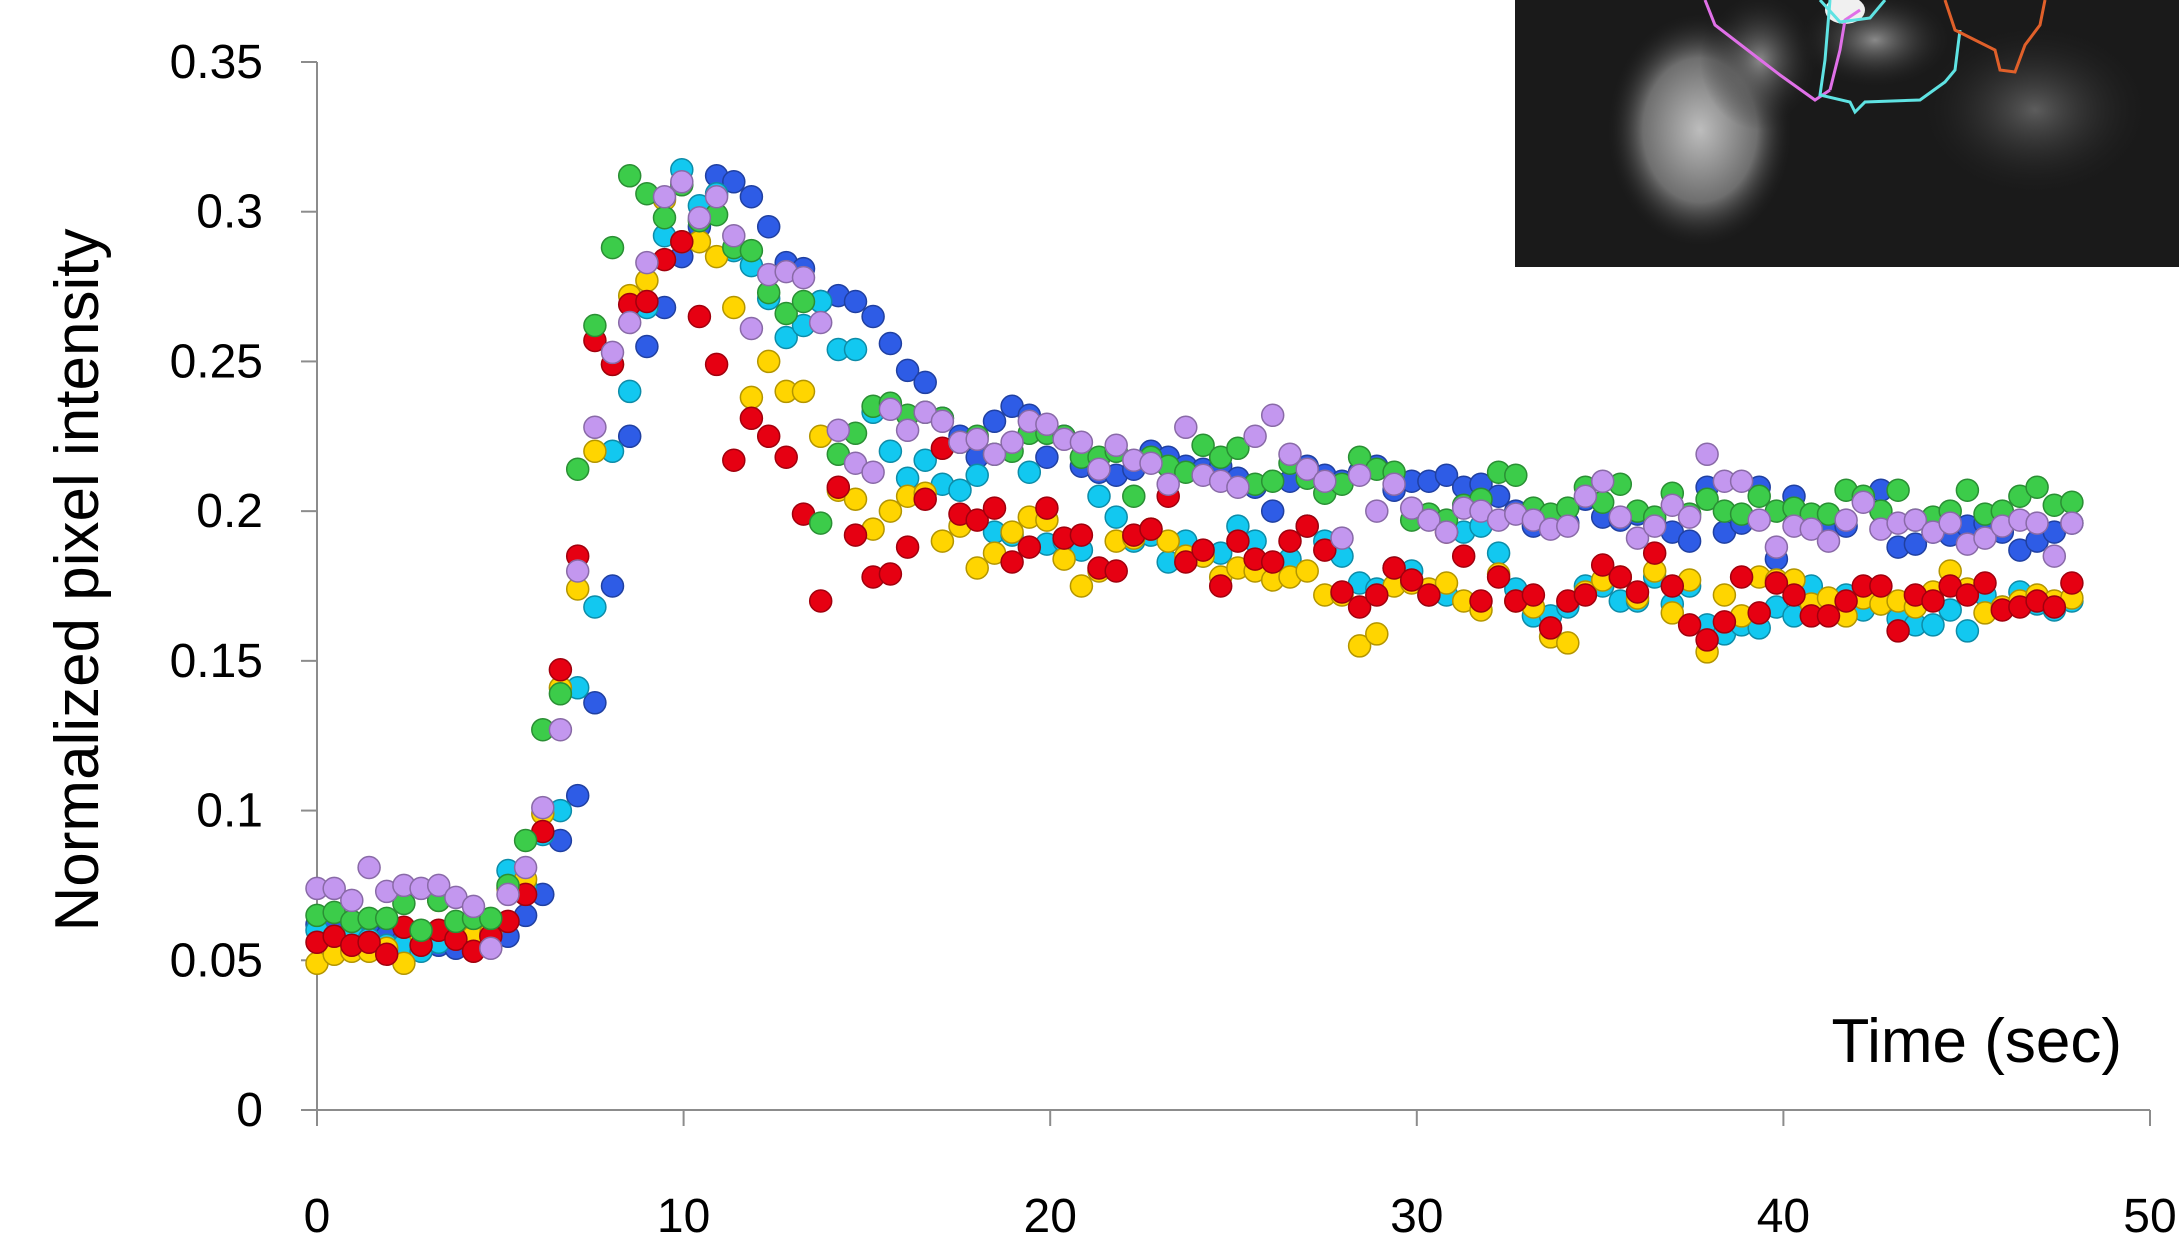  What do you see at coordinates (1416, 1215) in the screenshot?
I see `x-tick-label: 30` at bounding box center [1416, 1215].